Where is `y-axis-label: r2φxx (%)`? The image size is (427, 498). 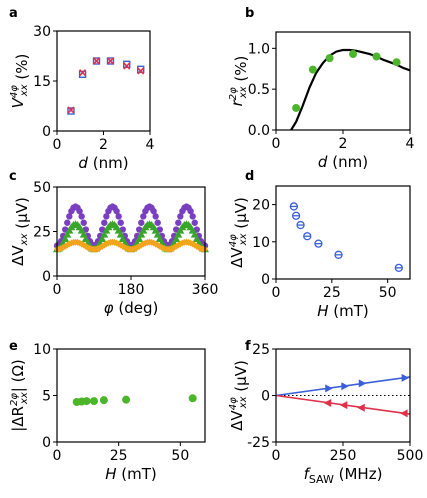 y-axis-label: r2φxx (%) is located at coordinates (239, 81).